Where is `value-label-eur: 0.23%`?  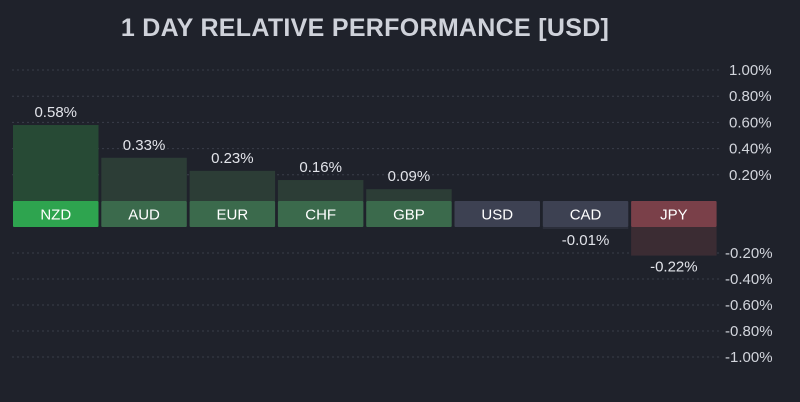 value-label-eur: 0.23% is located at coordinates (232, 158).